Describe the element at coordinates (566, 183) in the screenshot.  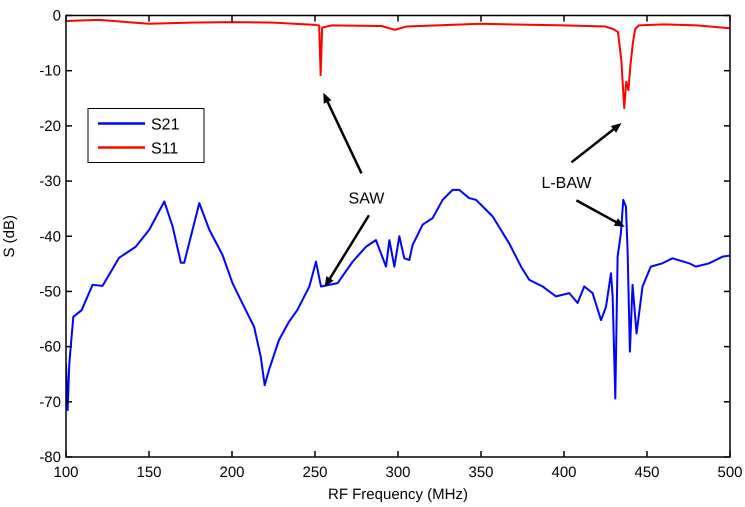
I see `annotation: L-BAW` at that location.